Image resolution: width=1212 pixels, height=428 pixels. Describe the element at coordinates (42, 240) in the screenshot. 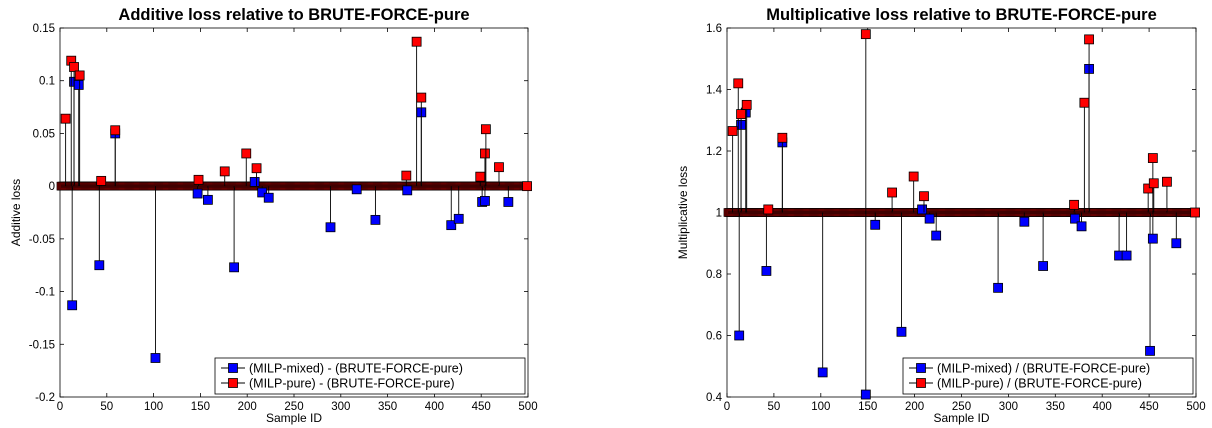

I see `y-tick-label: -0.05` at that location.